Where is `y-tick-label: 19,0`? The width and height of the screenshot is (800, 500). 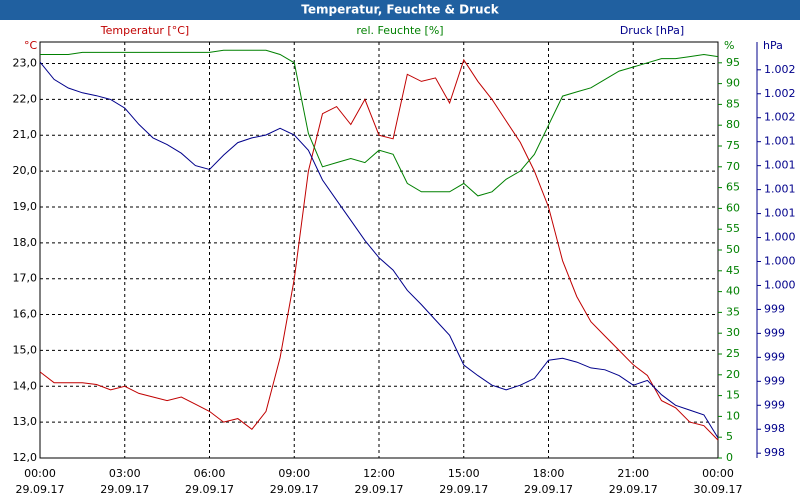
y-tick-label: 19,0 is located at coordinates (25, 206).